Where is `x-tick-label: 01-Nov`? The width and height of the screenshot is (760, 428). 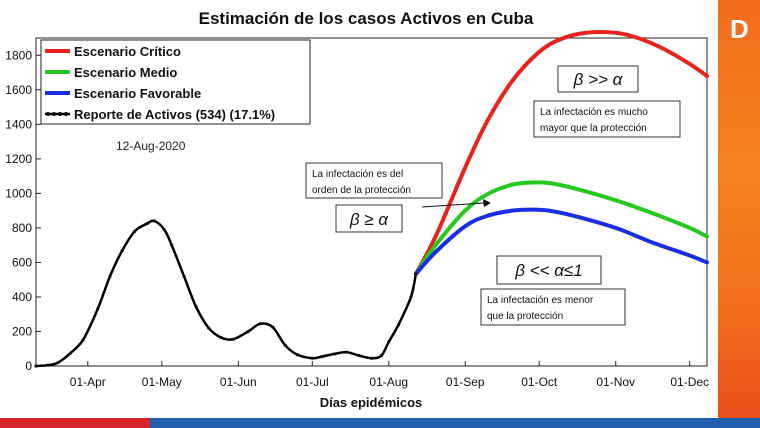 x-tick-label: 01-Nov is located at coordinates (615, 382).